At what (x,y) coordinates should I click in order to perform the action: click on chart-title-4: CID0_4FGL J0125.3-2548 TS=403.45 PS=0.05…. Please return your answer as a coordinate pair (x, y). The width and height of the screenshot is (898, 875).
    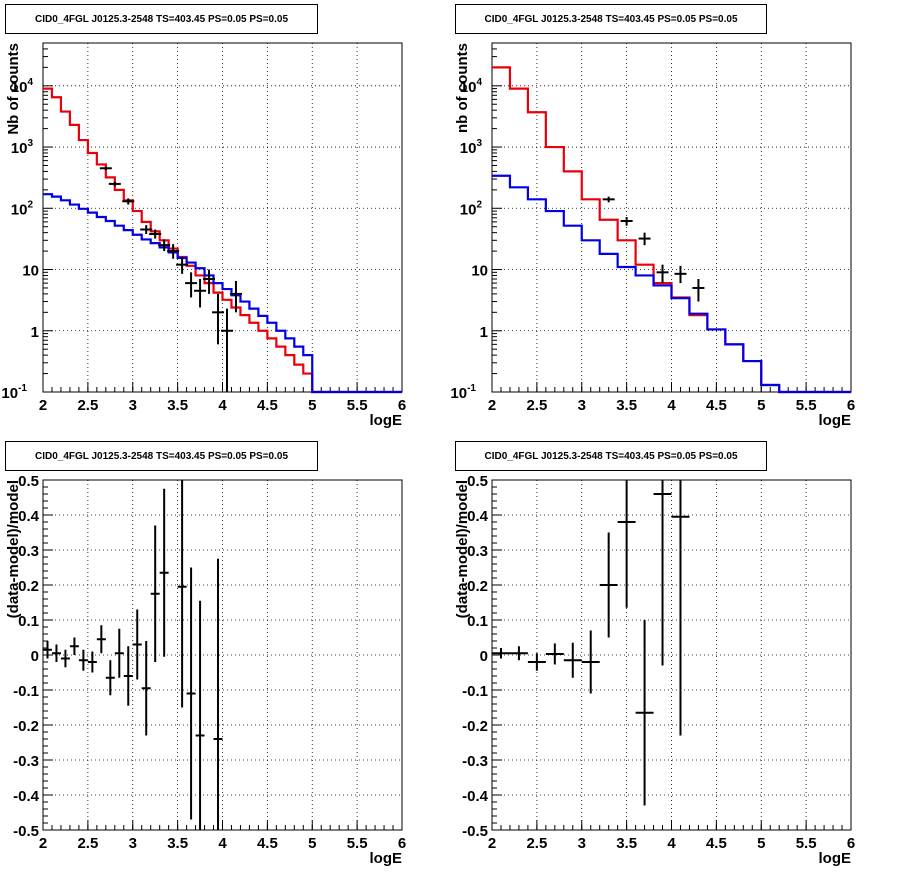
    Looking at the image, I should click on (611, 456).